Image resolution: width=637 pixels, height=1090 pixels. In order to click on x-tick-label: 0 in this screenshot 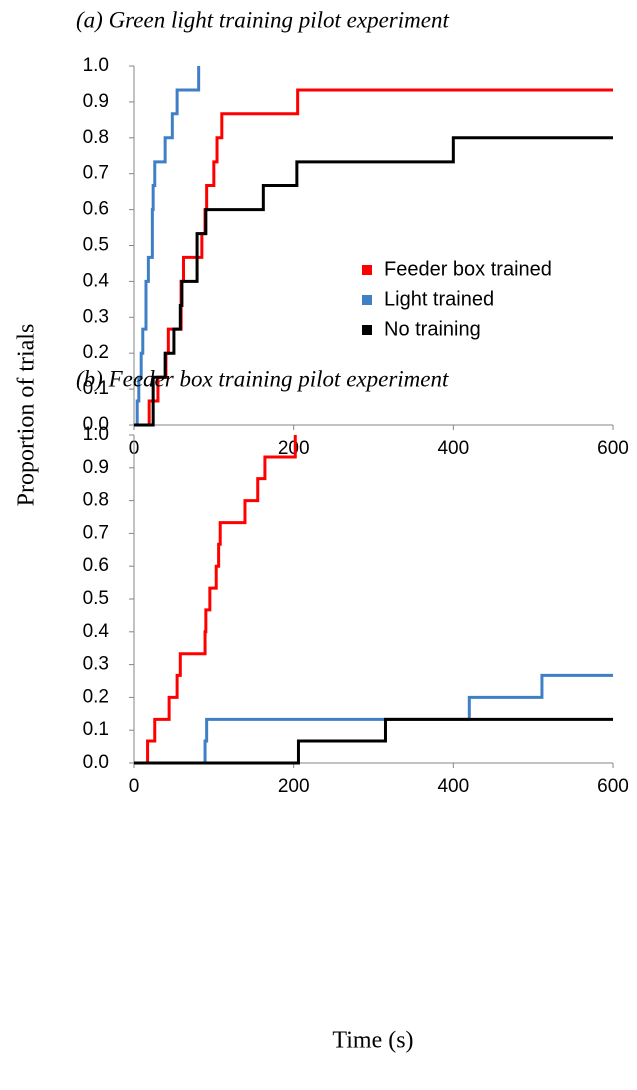, I will do `click(134, 786)`.